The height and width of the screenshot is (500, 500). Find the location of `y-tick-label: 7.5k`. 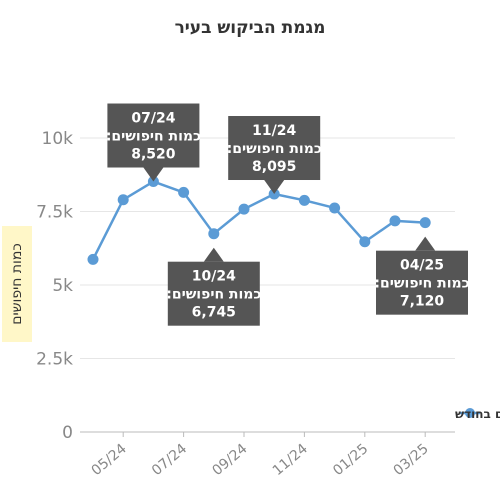

y-tick-label: 7.5k is located at coordinates (54, 213).